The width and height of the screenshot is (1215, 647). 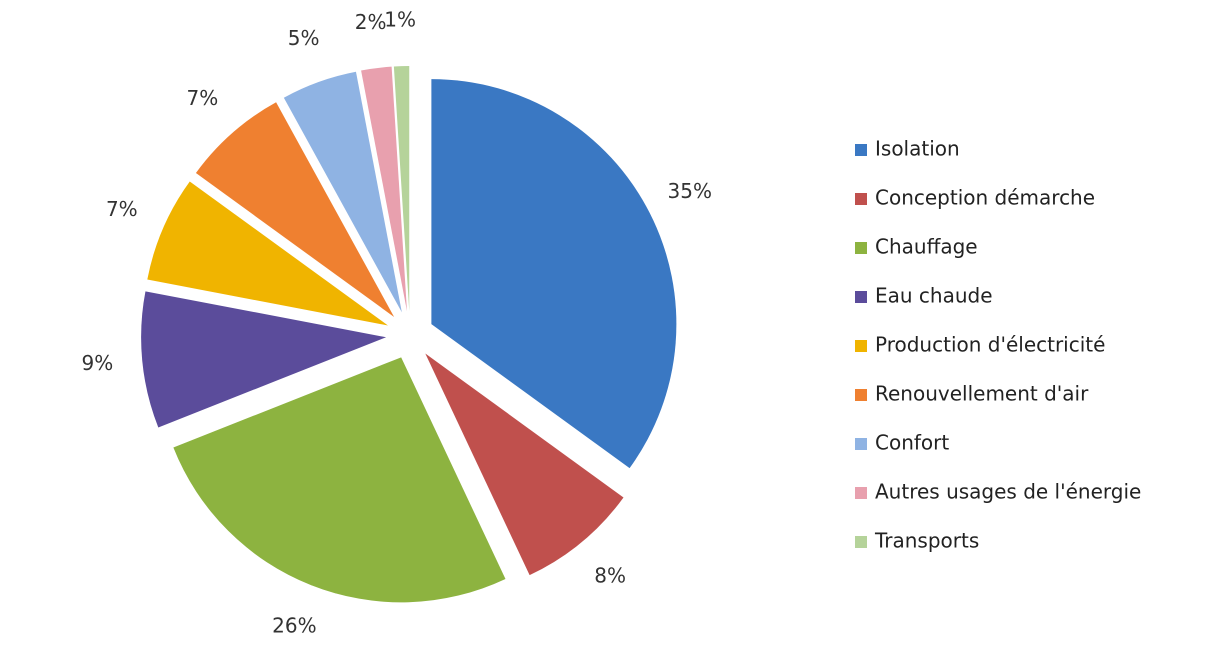 I want to click on legend-label: Conception démarche, so click(x=985, y=198).